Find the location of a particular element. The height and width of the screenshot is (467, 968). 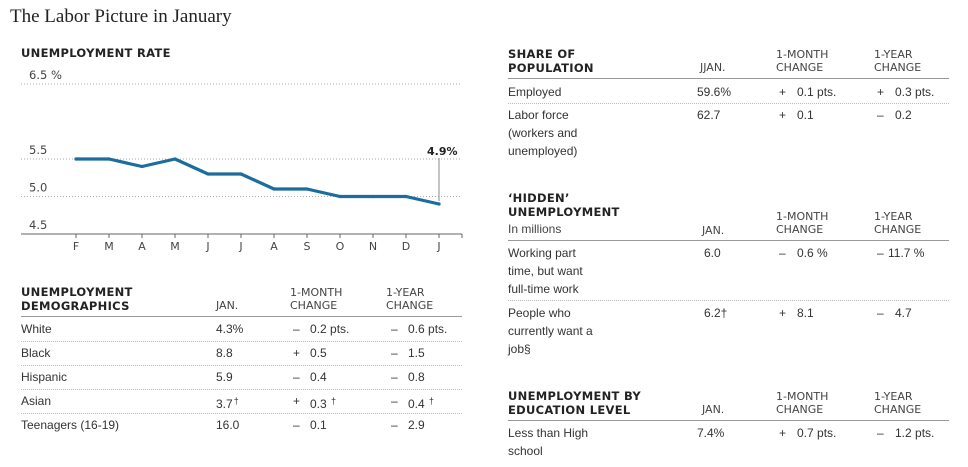

row-jan: 62.7 is located at coordinates (709, 115).